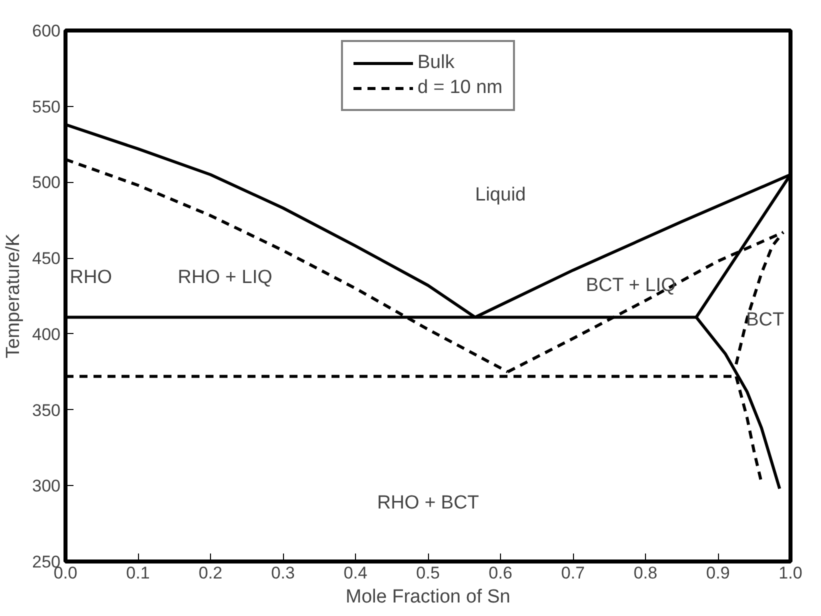 The image size is (821, 616). I want to click on x-tick-label: 0.8, so click(646, 573).